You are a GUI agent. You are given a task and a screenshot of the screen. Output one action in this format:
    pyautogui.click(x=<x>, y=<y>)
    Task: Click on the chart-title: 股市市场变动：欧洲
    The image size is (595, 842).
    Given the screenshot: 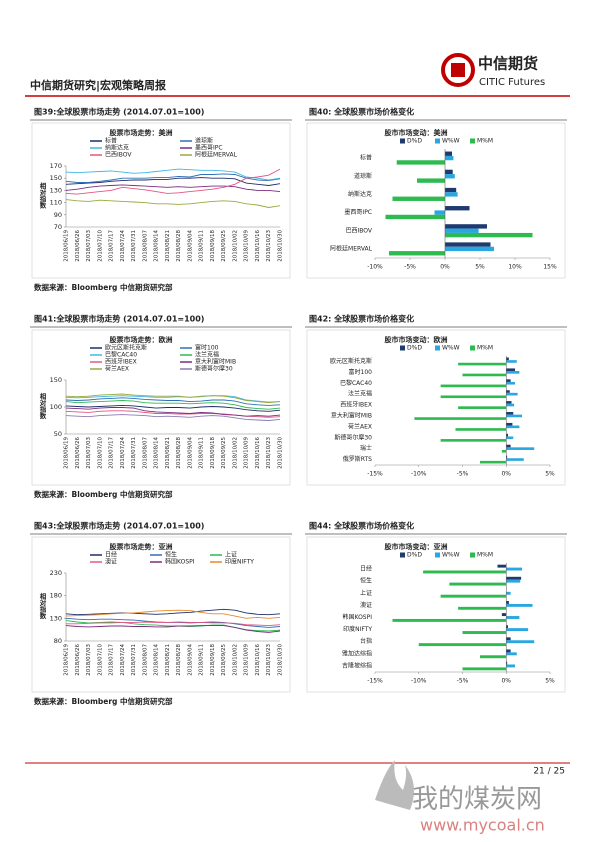 What is the action you would take?
    pyautogui.click(x=416, y=339)
    